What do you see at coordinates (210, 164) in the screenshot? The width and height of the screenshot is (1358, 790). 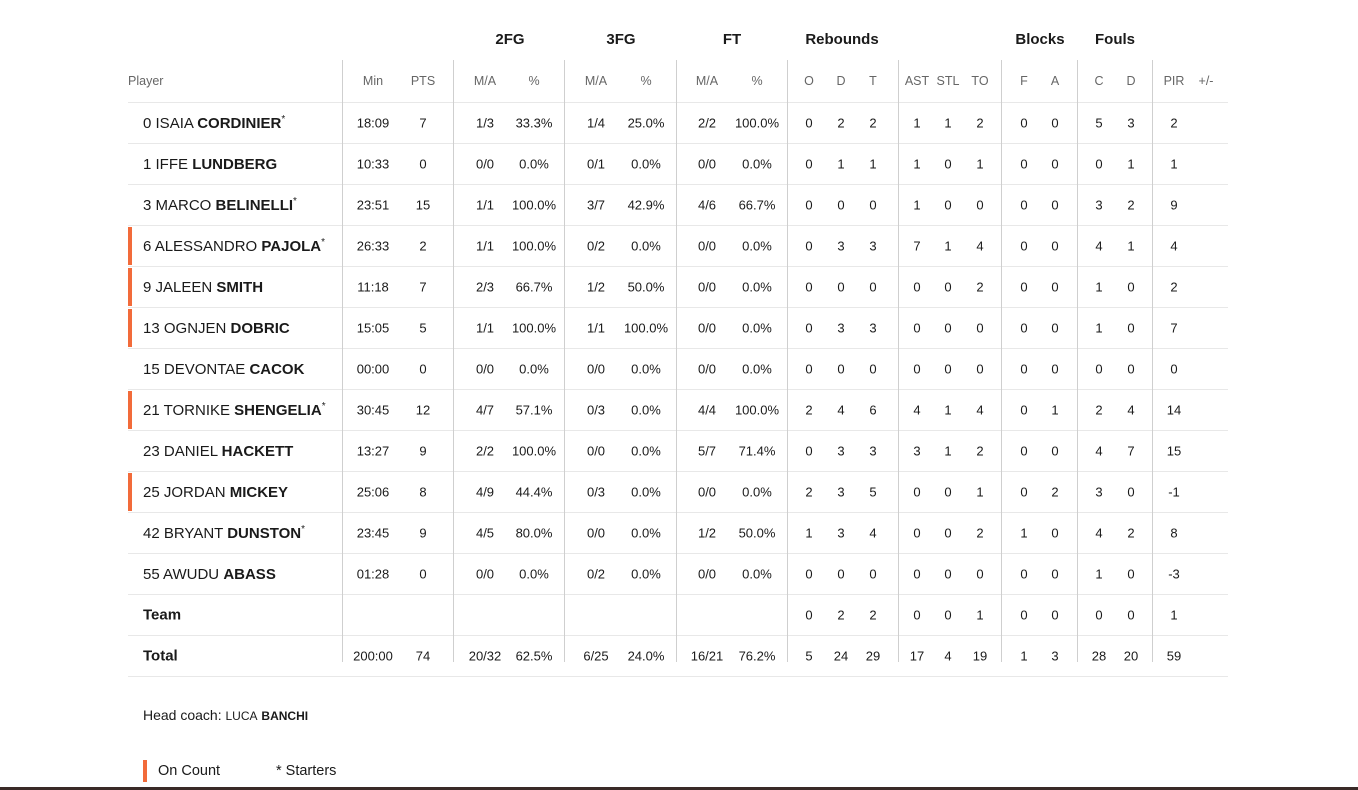 I see `player-name: 1 IFFE LUNDBERG` at bounding box center [210, 164].